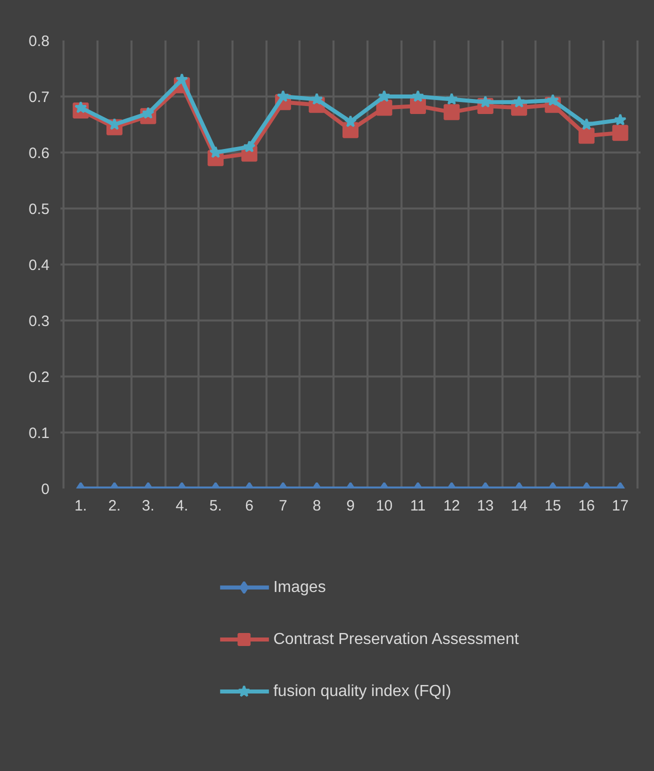  I want to click on x-tick-label: 16, so click(586, 506).